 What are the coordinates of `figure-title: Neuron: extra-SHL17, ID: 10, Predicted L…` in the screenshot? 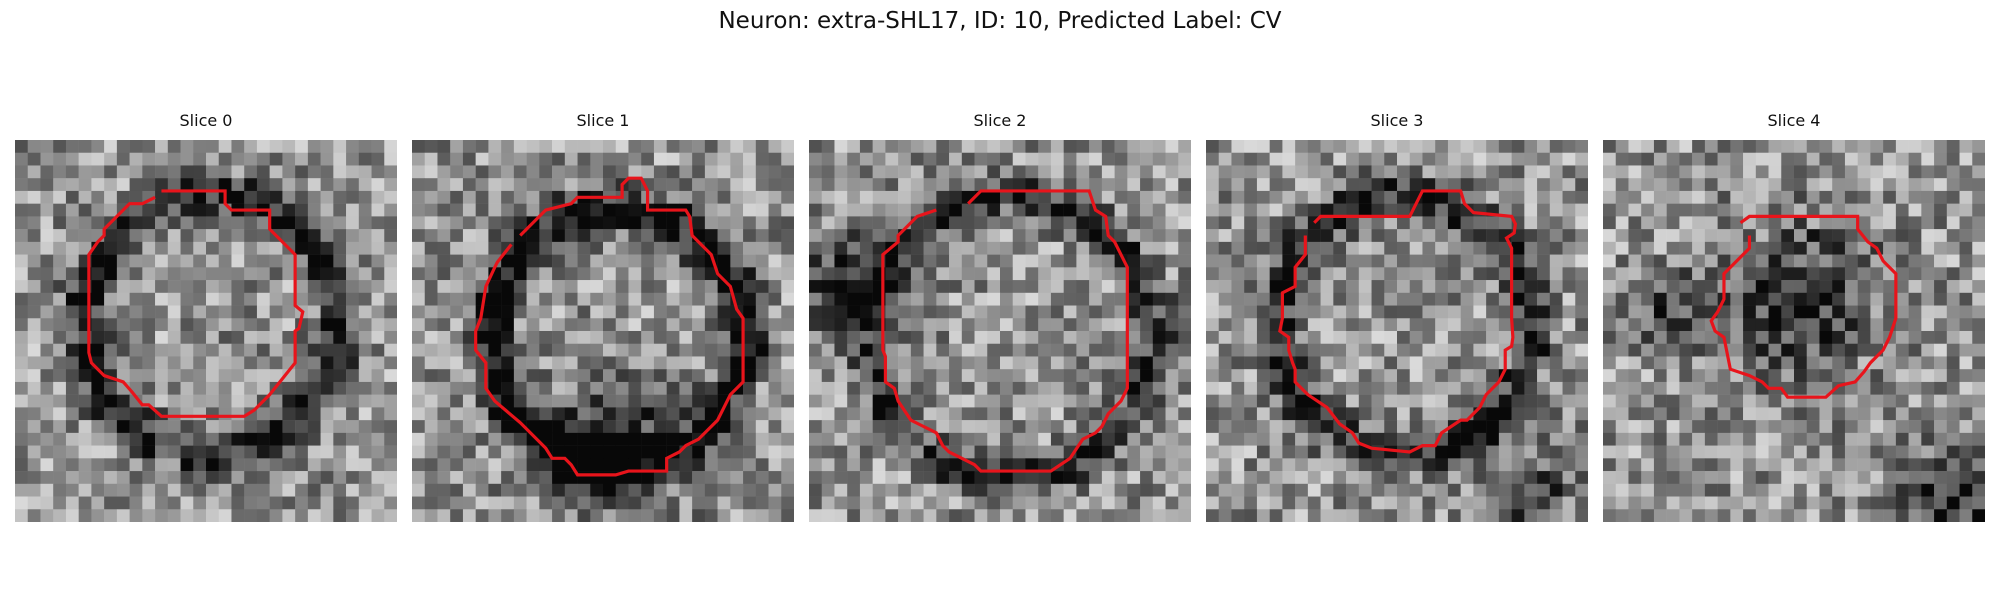 It's located at (1000, 21).